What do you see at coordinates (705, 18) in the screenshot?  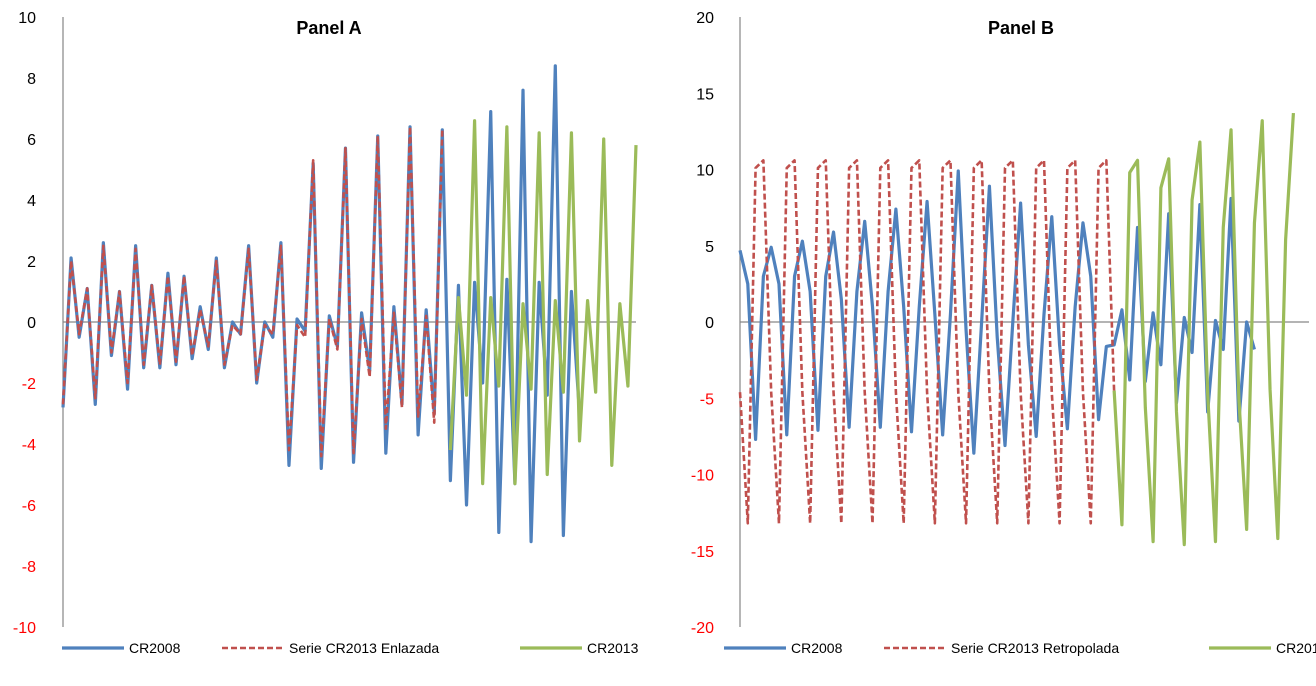 I see `panel-b-y-tick-label: 20` at bounding box center [705, 18].